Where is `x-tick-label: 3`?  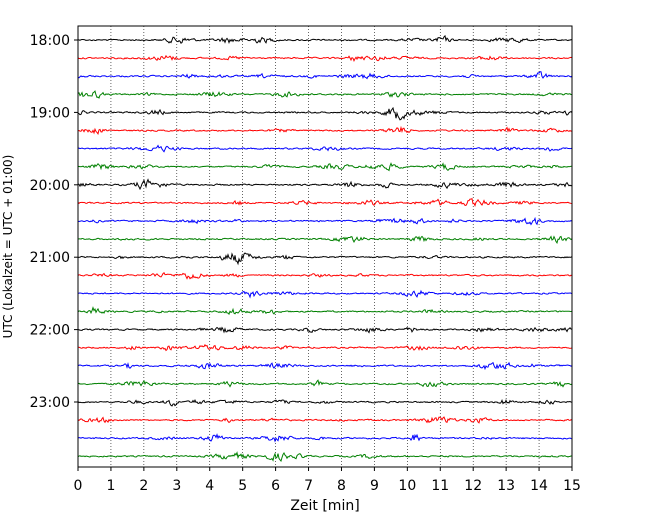
x-tick-label: 3 is located at coordinates (176, 486).